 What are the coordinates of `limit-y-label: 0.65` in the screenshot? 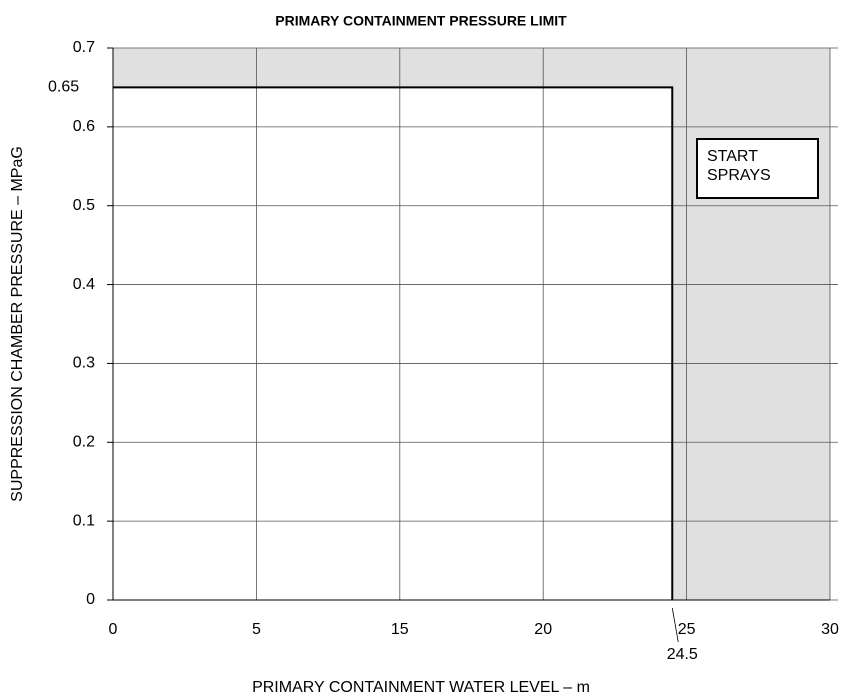 It's located at (63, 87).